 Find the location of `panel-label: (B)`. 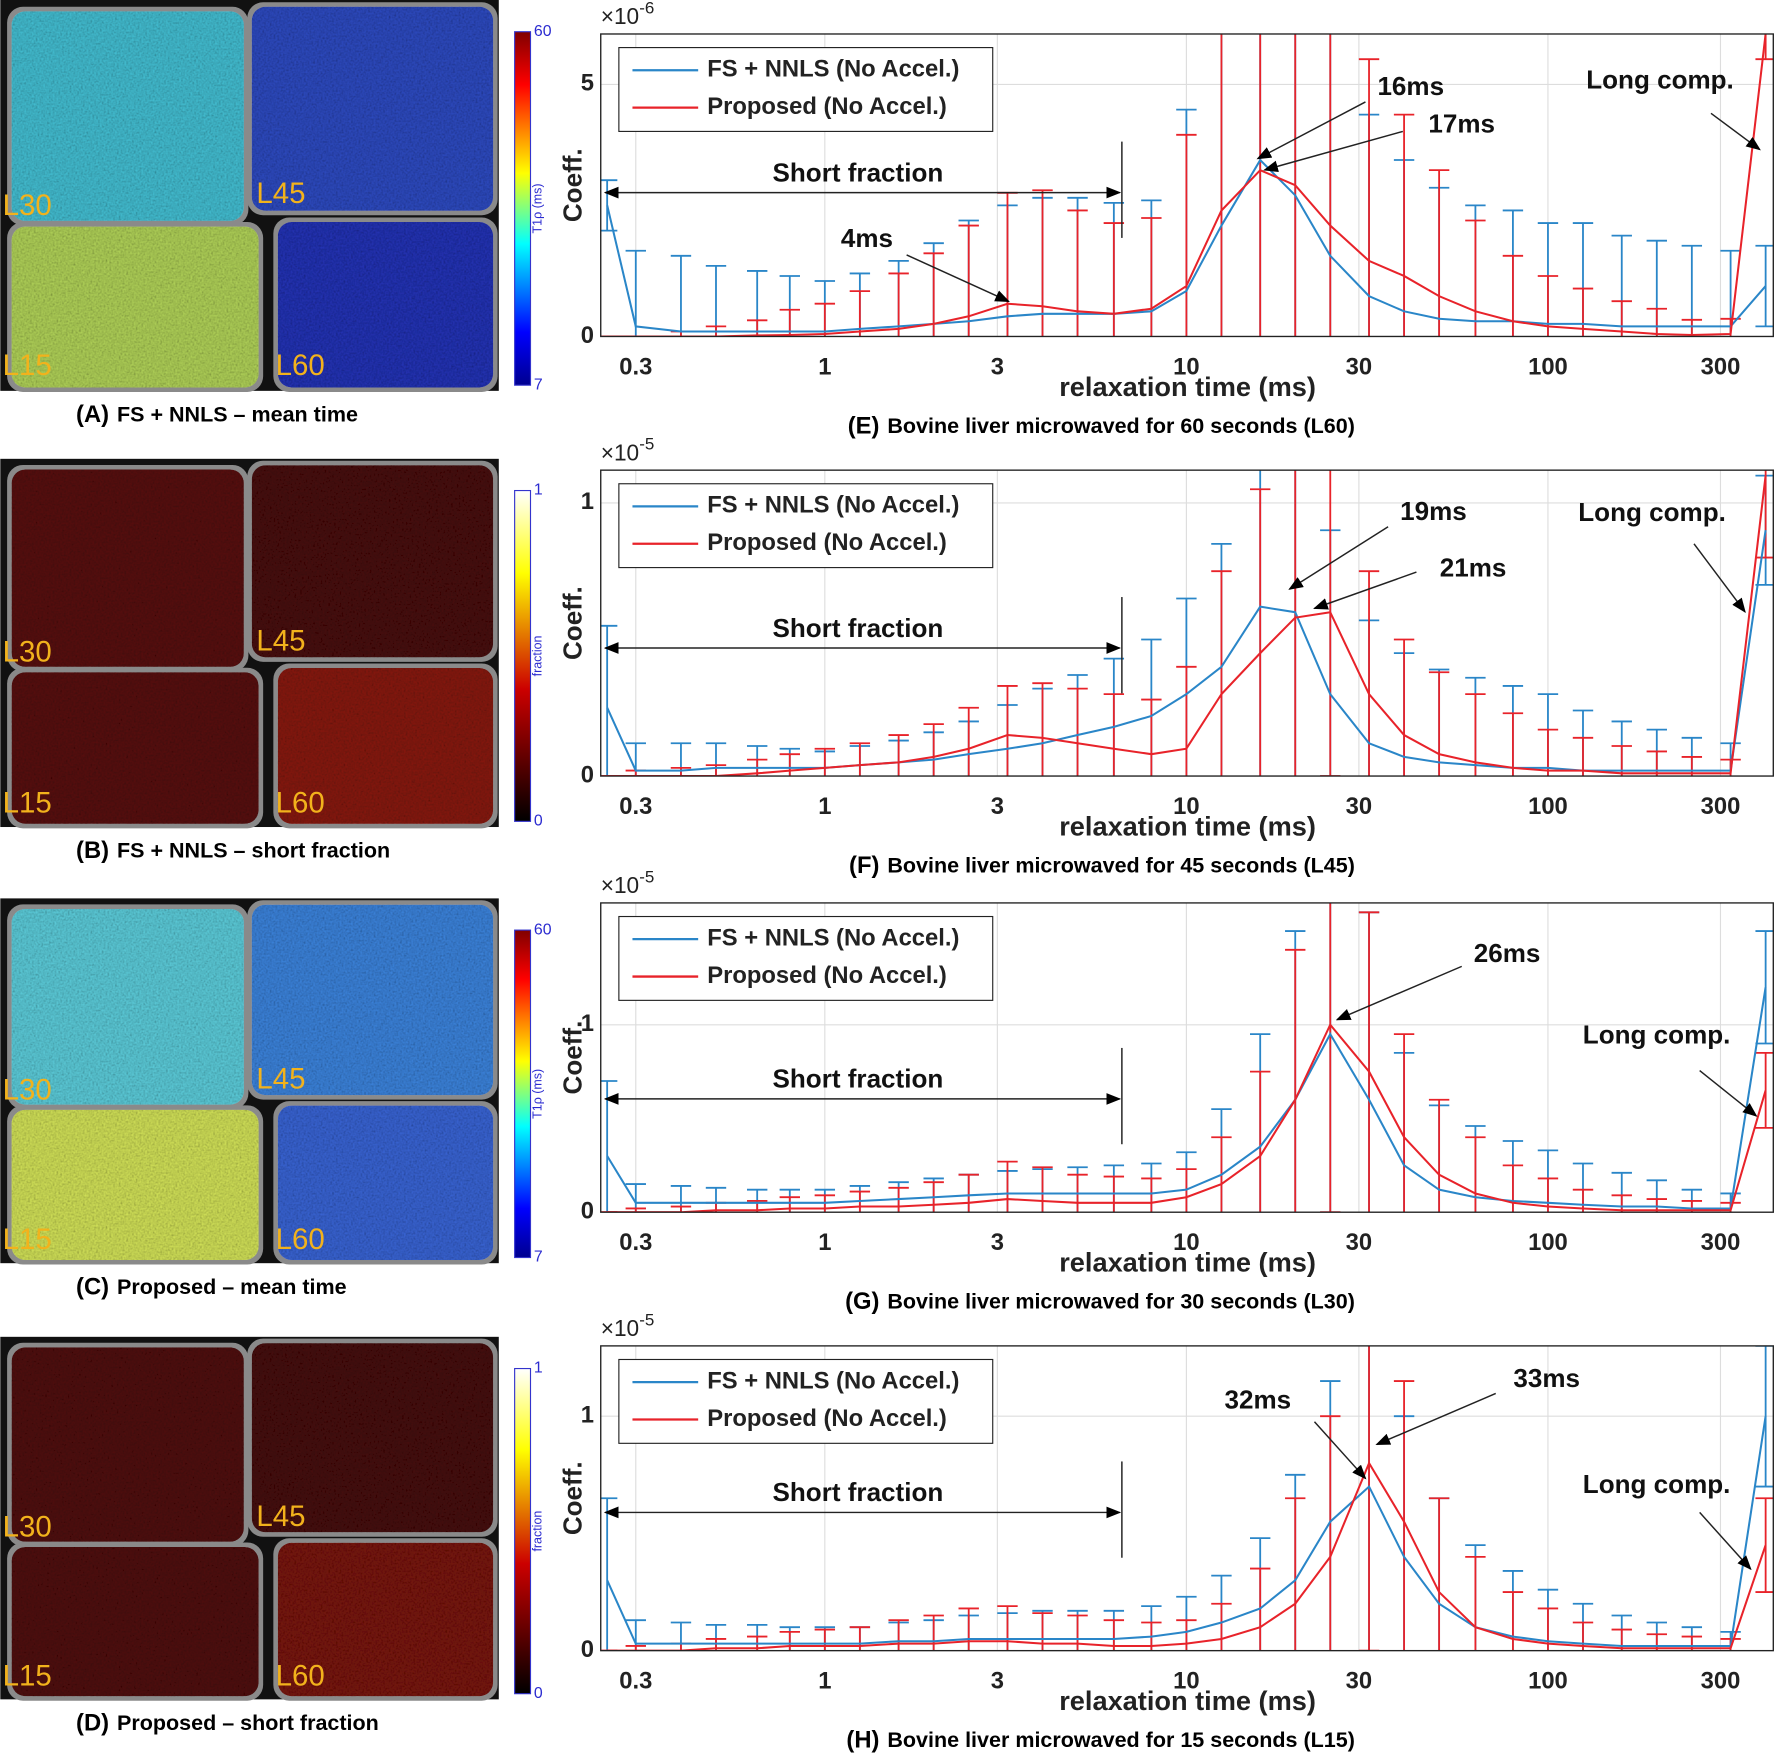

panel-label: (B) is located at coordinates (92, 850).